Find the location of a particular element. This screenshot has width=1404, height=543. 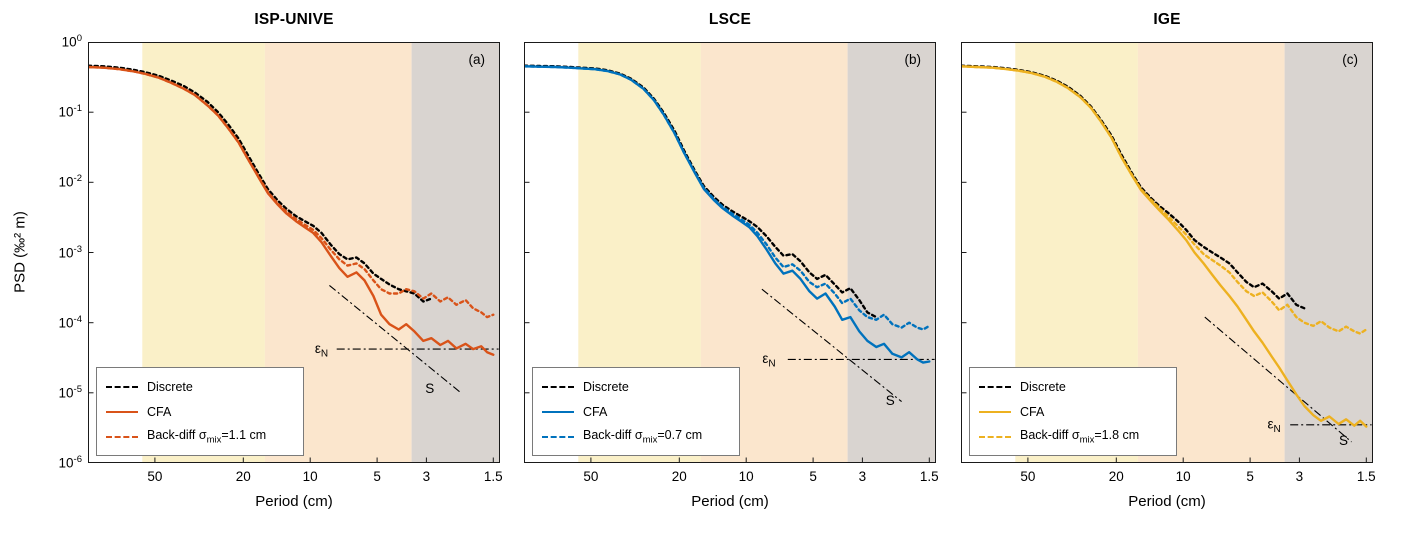

legend: Discrete CFA Back-diff σmix=1.1 cm is located at coordinates (200, 411).